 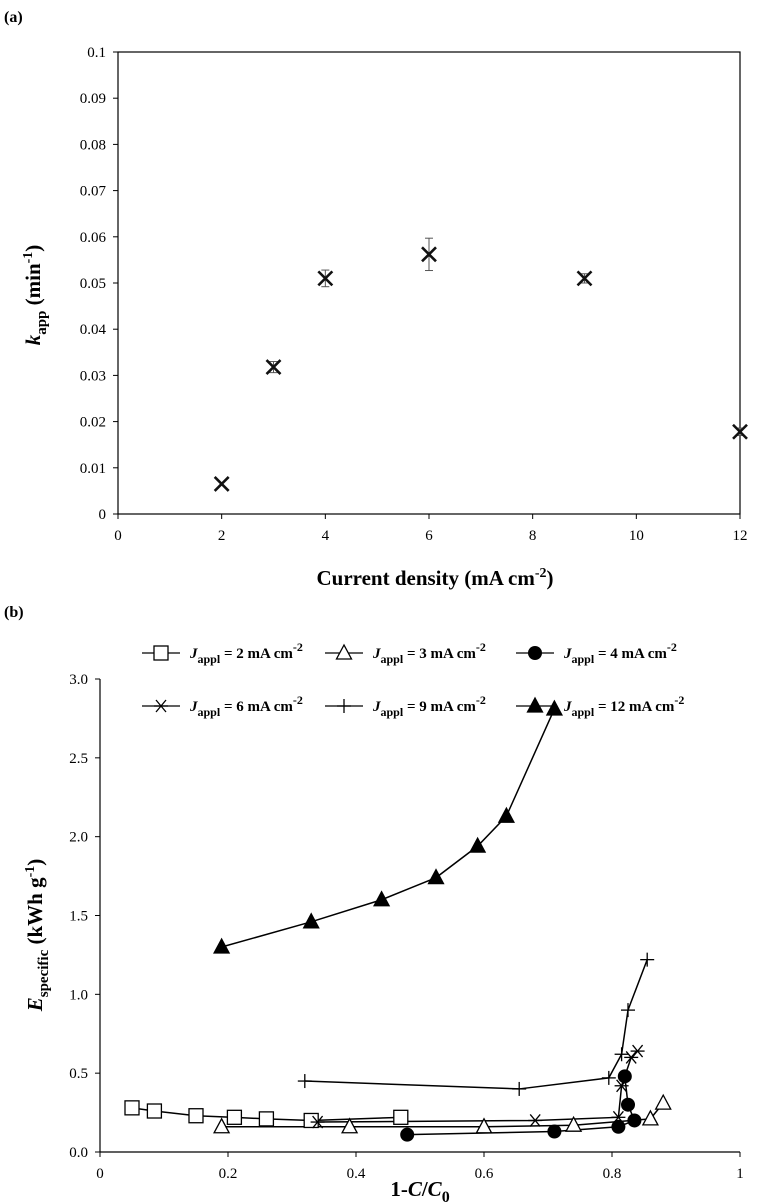 I want to click on legend-item: Jappl = 12 mA cm-2, so click(x=600, y=706).